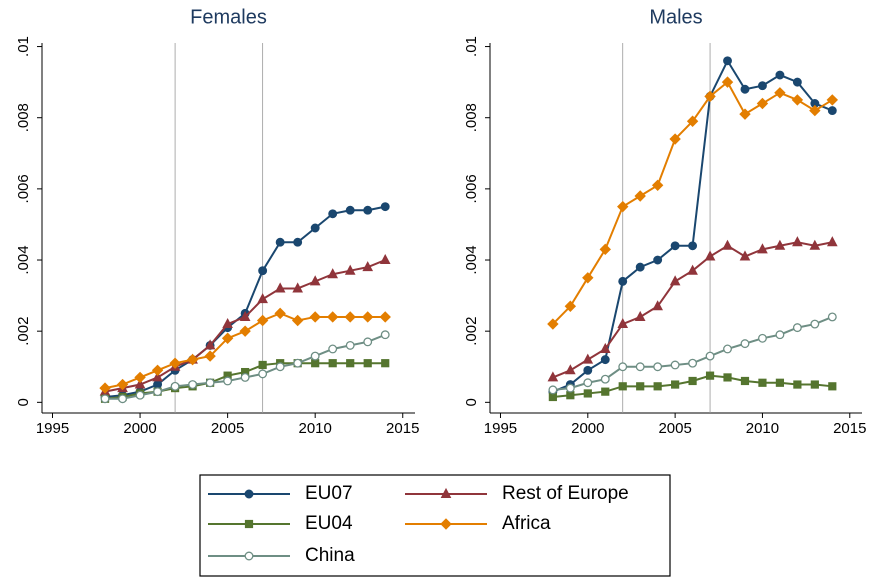  What do you see at coordinates (402, 428) in the screenshot?
I see `x-tick-label: 2015` at bounding box center [402, 428].